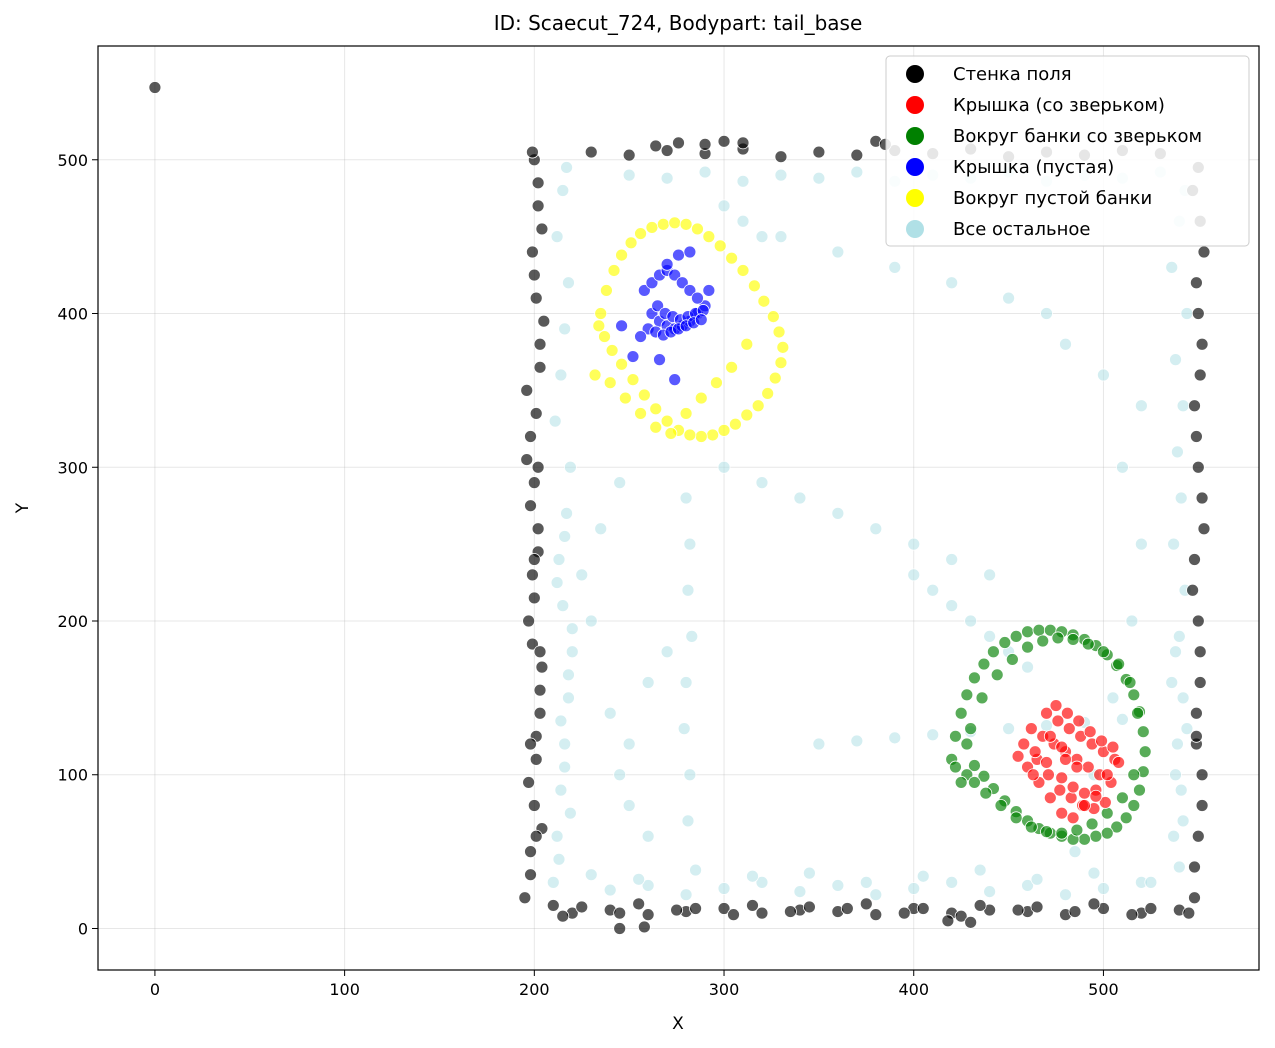 This screenshot has height=1048, width=1275. I want to click on legend-entry: Все остальное, so click(1021, 229).